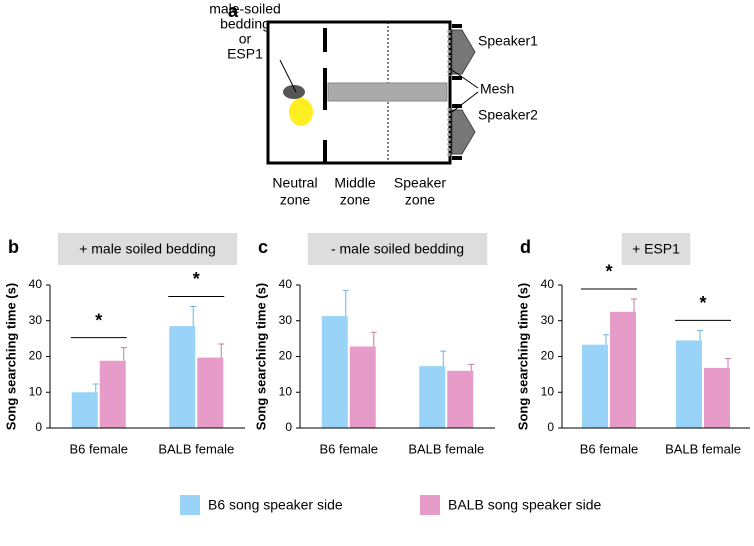  Describe the element at coordinates (275, 505) in the screenshot. I see `legend-label: B6 song speaker side` at that location.